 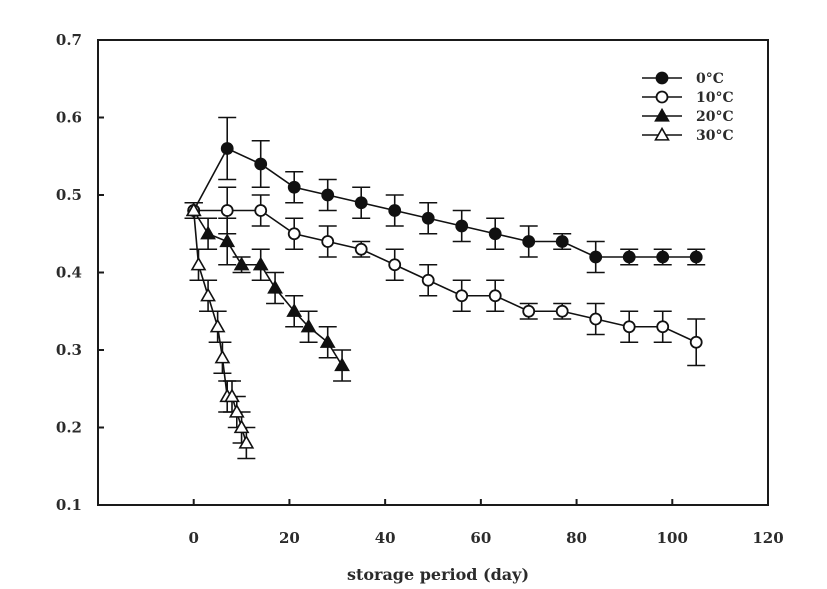 What do you see at coordinates (688, 135) in the screenshot?
I see `legend-item: 30°C` at bounding box center [688, 135].